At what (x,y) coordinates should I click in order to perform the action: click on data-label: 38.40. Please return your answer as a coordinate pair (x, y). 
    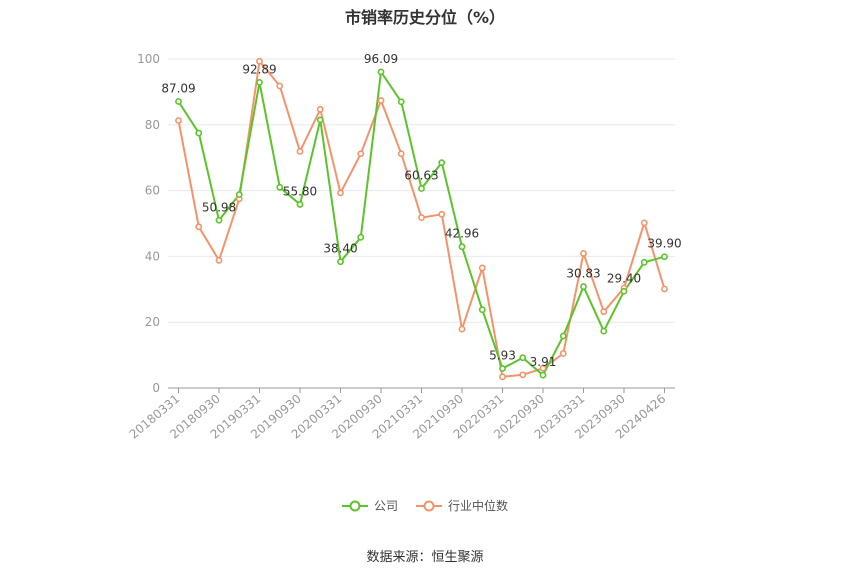
    Looking at the image, I should click on (340, 249).